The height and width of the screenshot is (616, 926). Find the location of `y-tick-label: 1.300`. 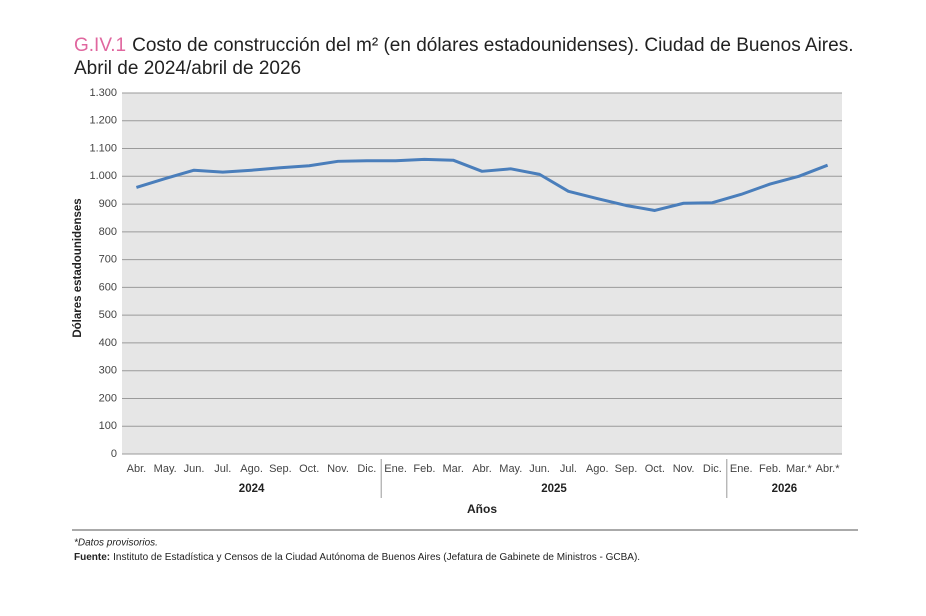

y-tick-label: 1.300 is located at coordinates (103, 93).